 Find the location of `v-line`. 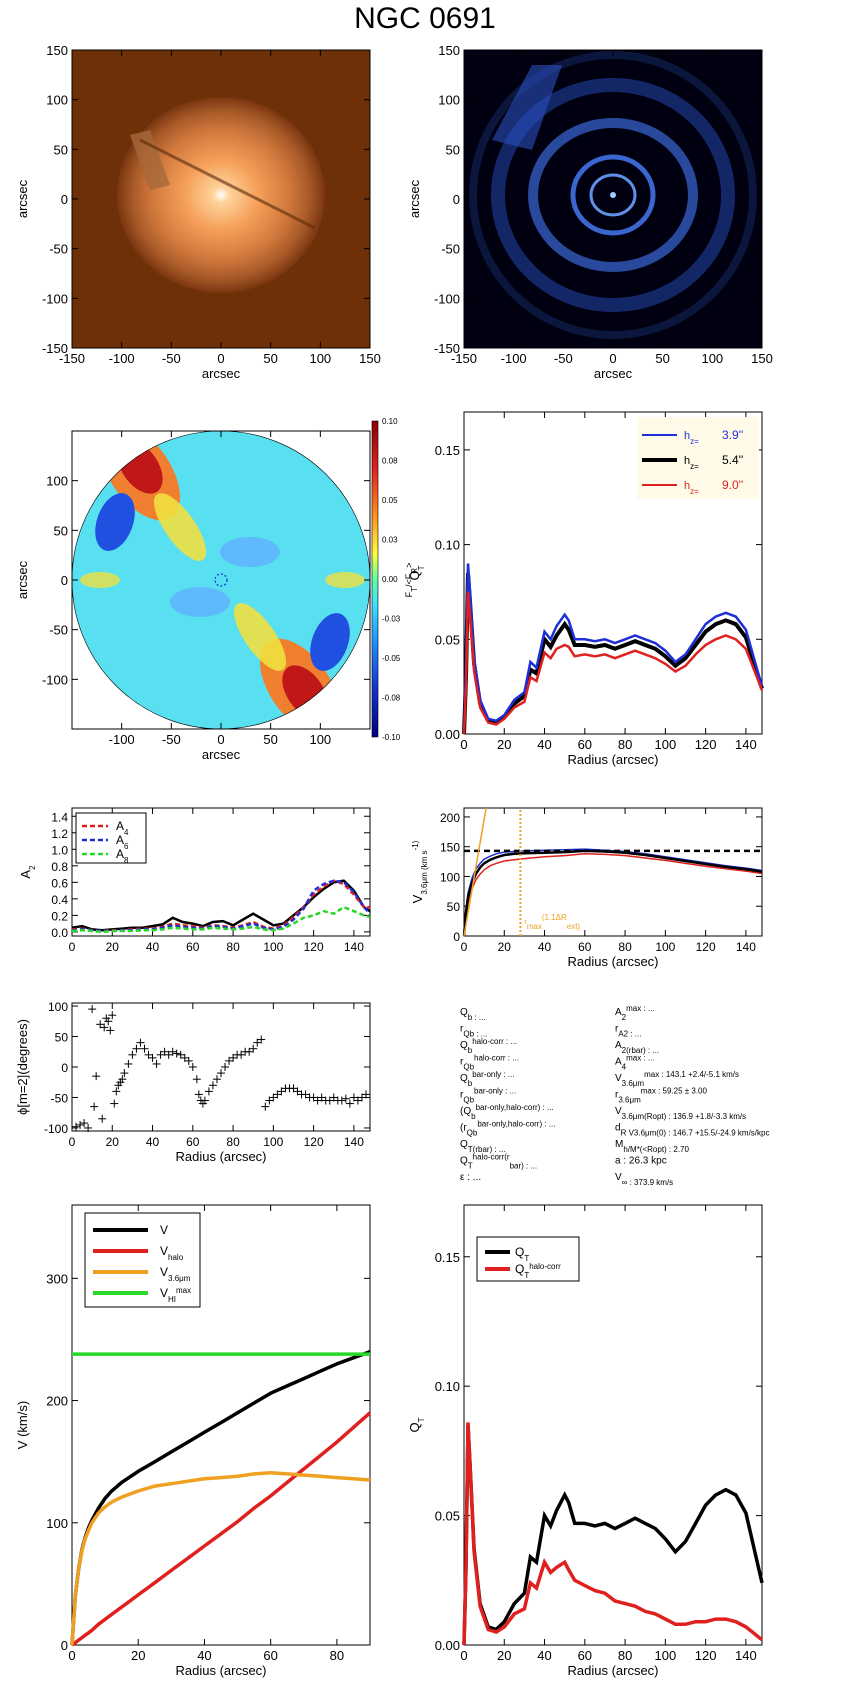

v-line is located at coordinates (612, 893).